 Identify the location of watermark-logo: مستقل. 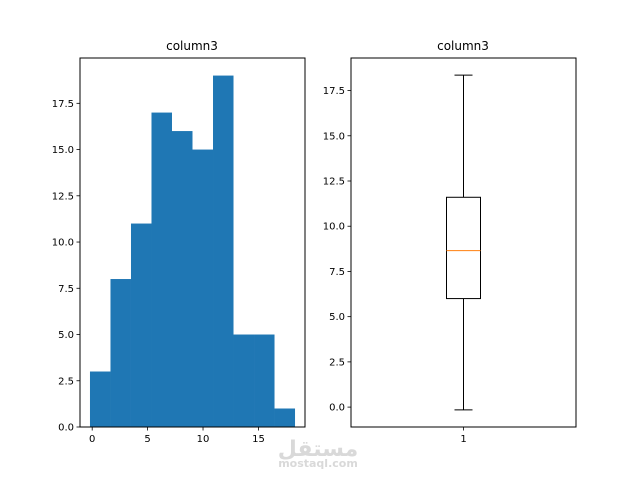
(318, 449).